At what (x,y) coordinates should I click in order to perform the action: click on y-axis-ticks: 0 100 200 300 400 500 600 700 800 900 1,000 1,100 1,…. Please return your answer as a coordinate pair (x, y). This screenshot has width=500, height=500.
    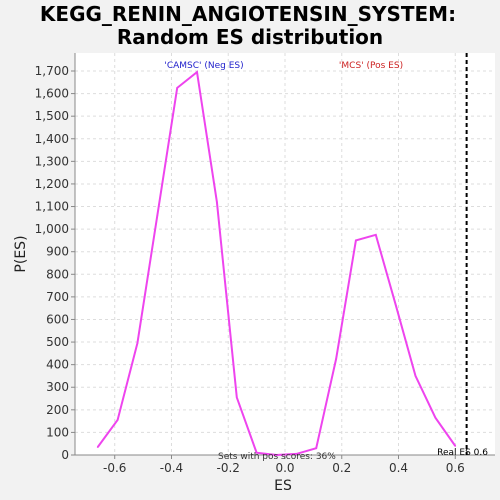
    Looking at the image, I should click on (55, 263).